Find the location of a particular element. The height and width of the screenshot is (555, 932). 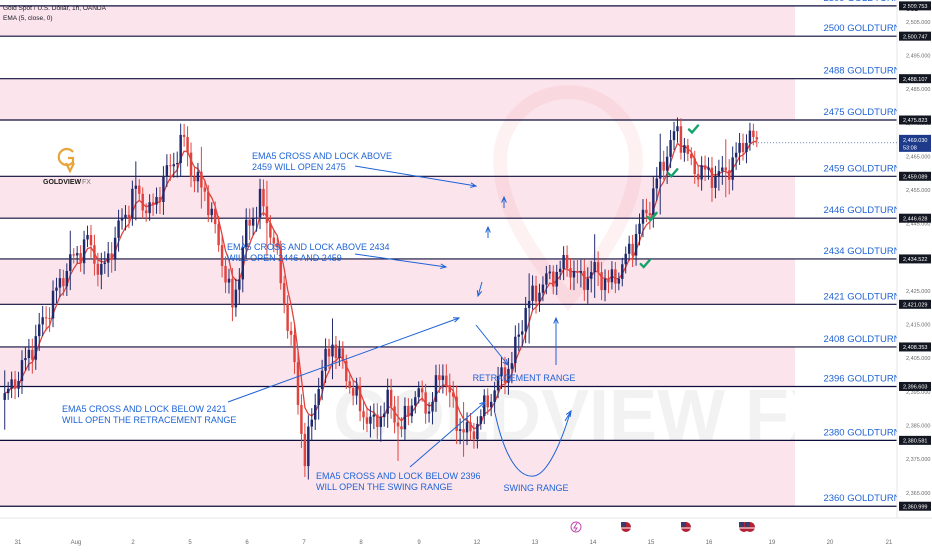

logo-suffix: FX is located at coordinates (86, 182).